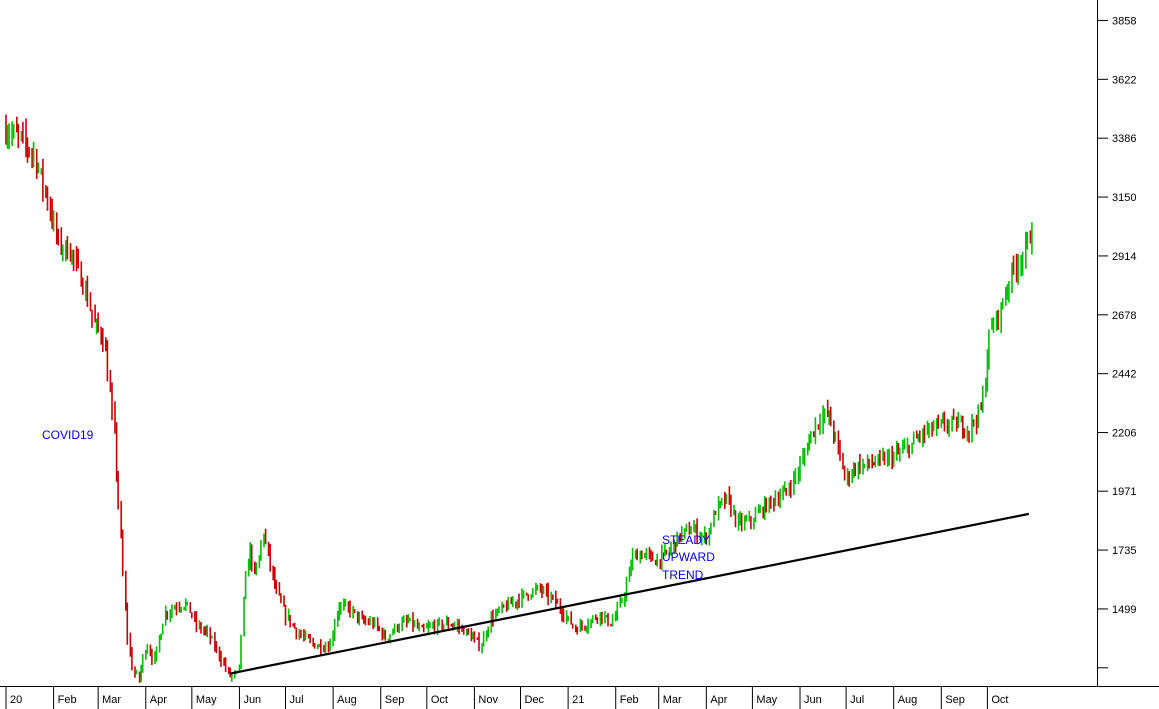 The height and width of the screenshot is (709, 1159). What do you see at coordinates (1124, 434) in the screenshot?
I see `y-tick-label: 2206` at bounding box center [1124, 434].